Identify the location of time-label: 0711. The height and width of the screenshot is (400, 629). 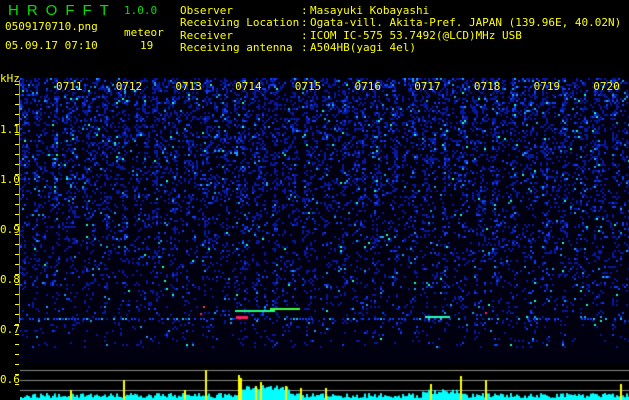
(69, 86).